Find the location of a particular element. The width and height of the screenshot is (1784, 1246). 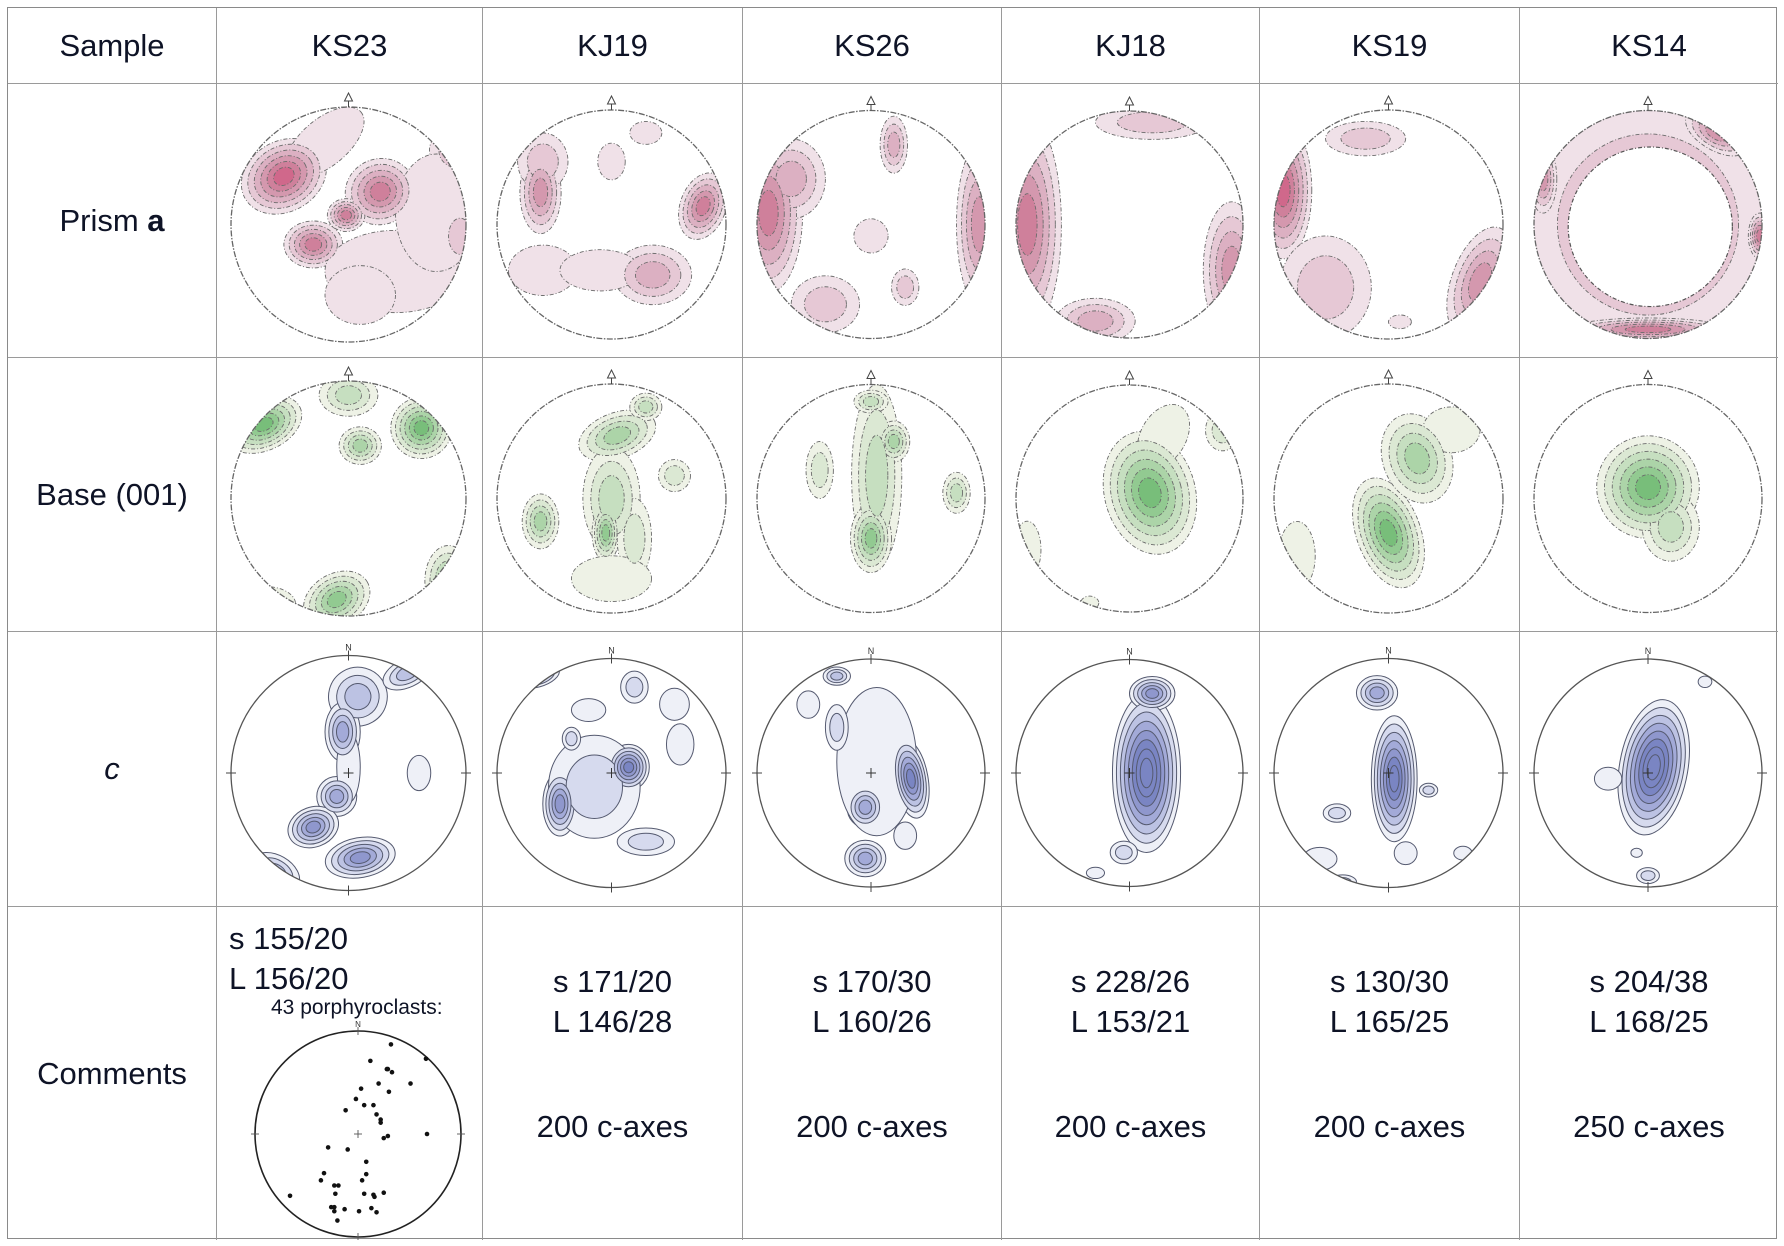

caxis-plot-kj18: N is located at coordinates (1131, 769).